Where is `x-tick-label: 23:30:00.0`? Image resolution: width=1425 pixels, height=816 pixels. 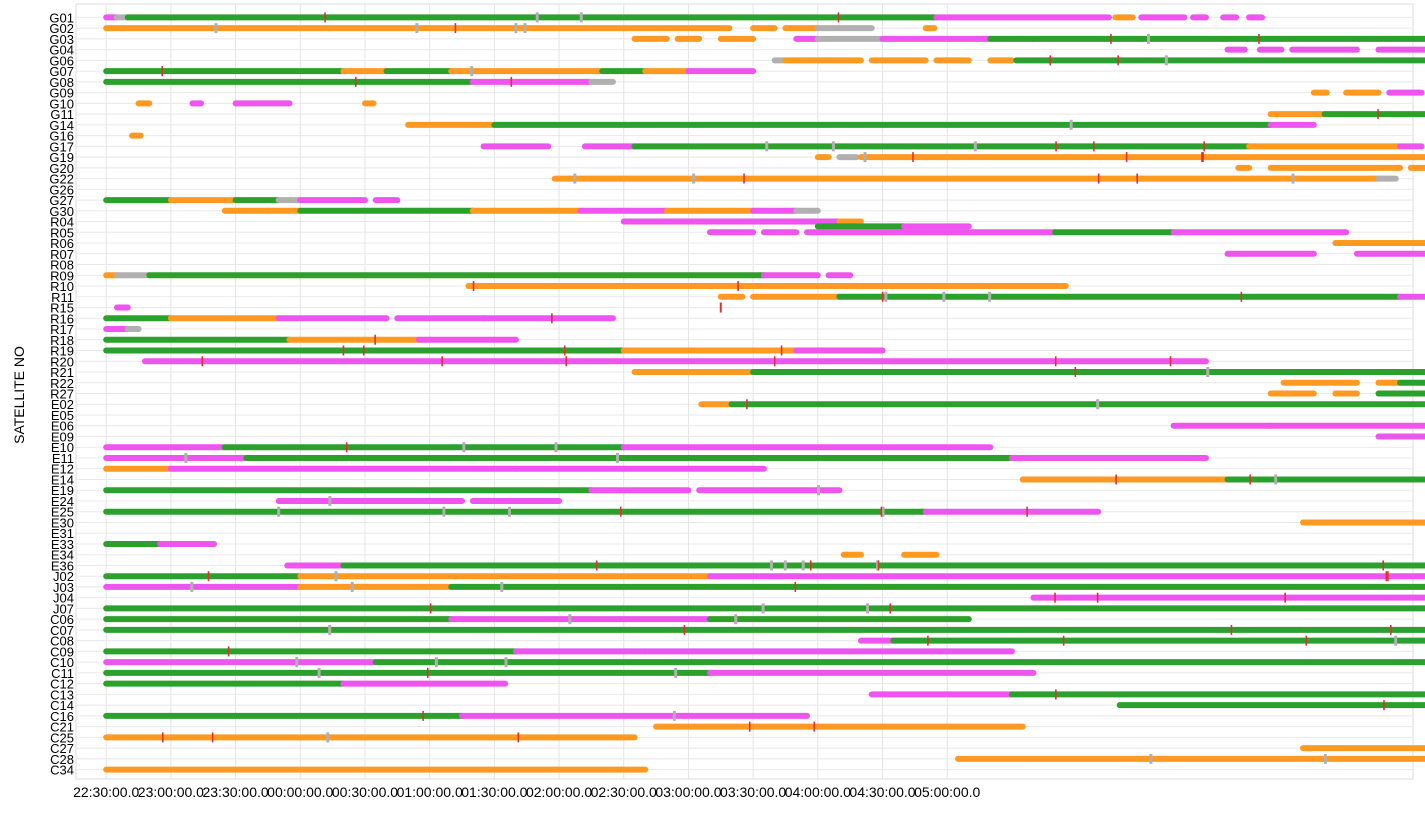
x-tick-label: 23:30:00.0 is located at coordinates (235, 792).